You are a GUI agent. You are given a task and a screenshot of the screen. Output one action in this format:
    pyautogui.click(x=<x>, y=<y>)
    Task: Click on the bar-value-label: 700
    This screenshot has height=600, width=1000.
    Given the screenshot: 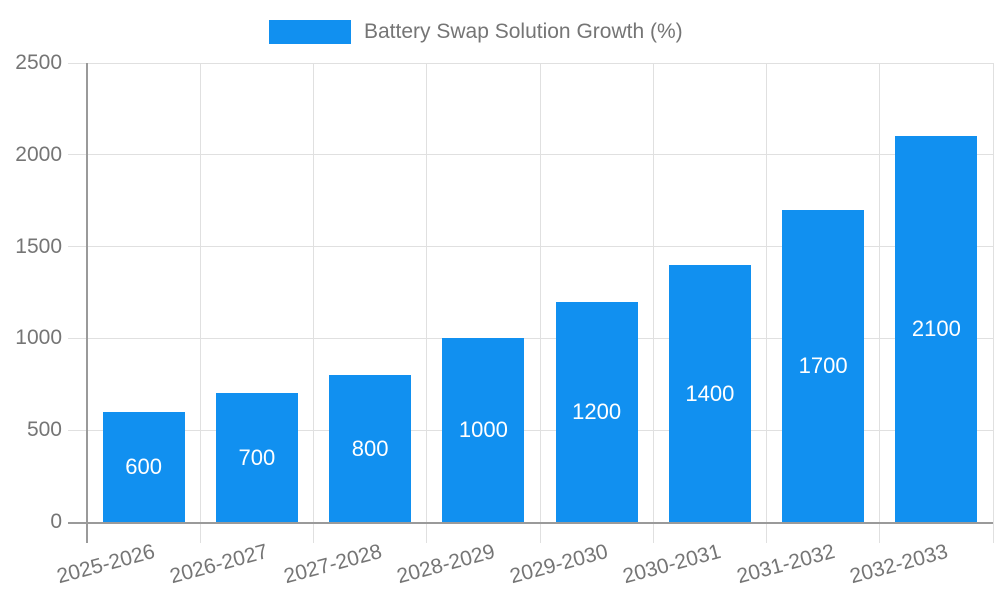 What is the action you would take?
    pyautogui.click(x=257, y=457)
    